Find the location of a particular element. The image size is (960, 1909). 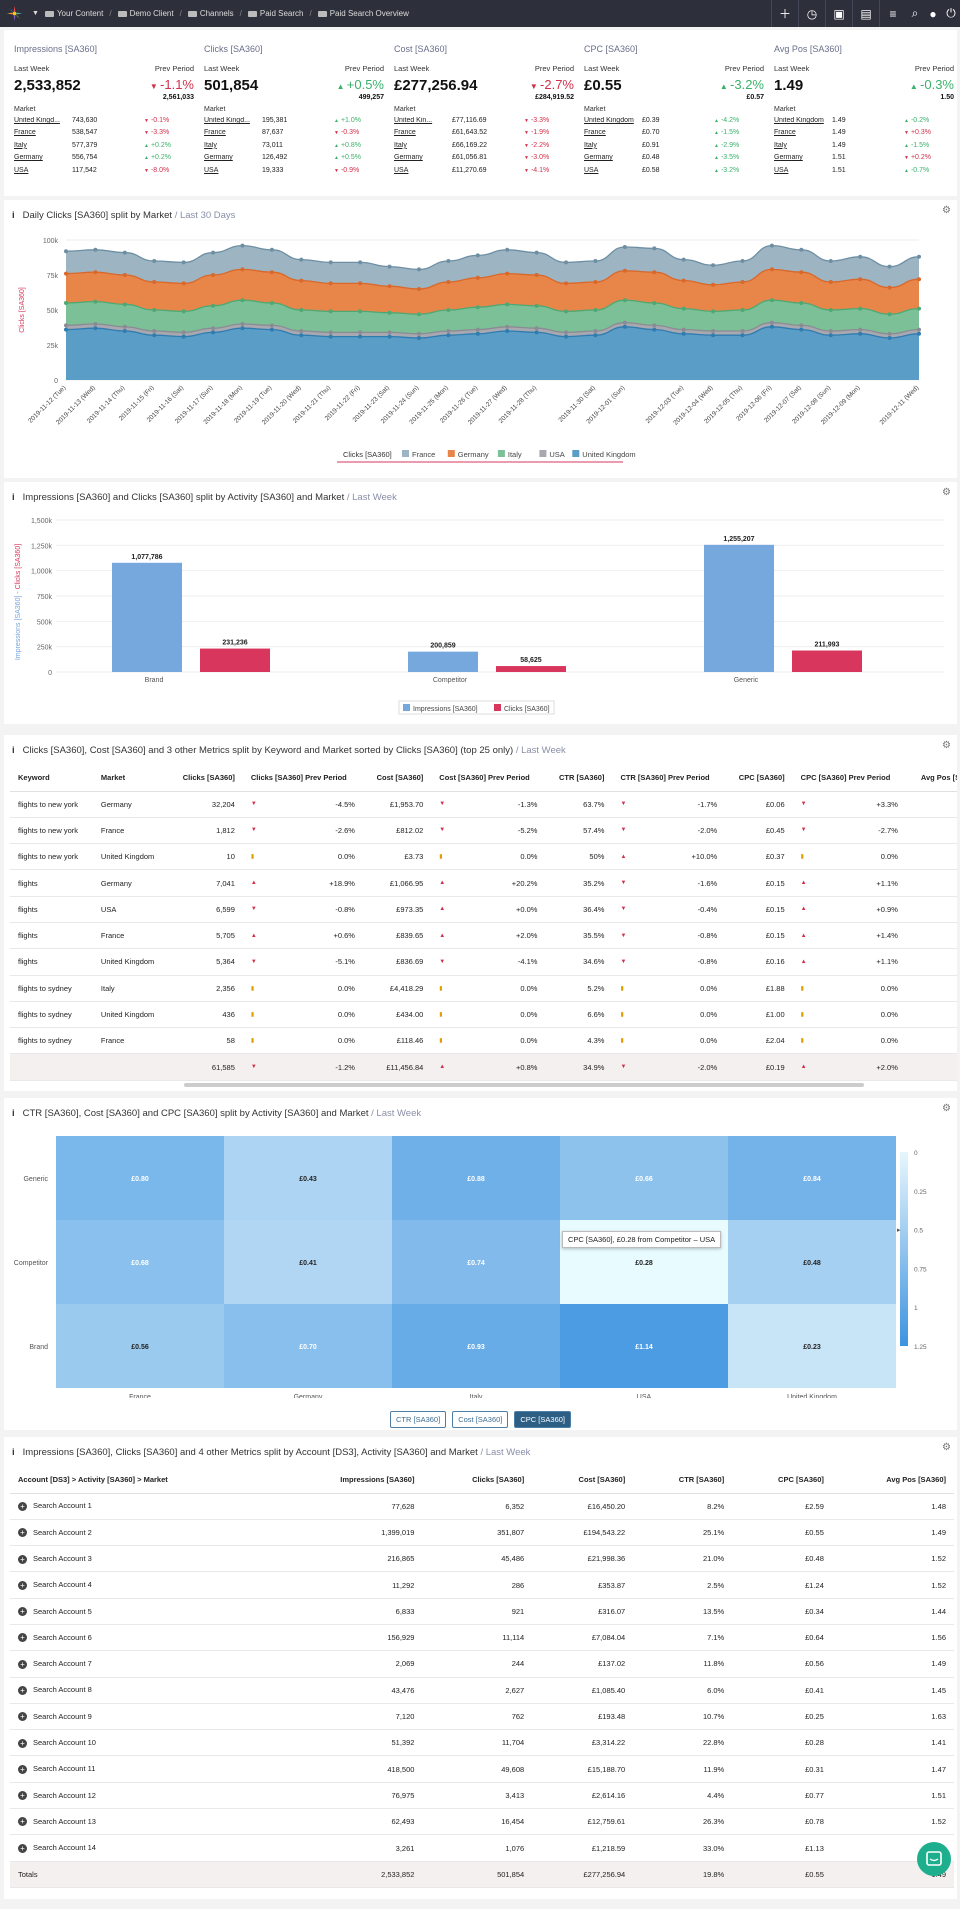

legend-item: Italy is located at coordinates (515, 454).